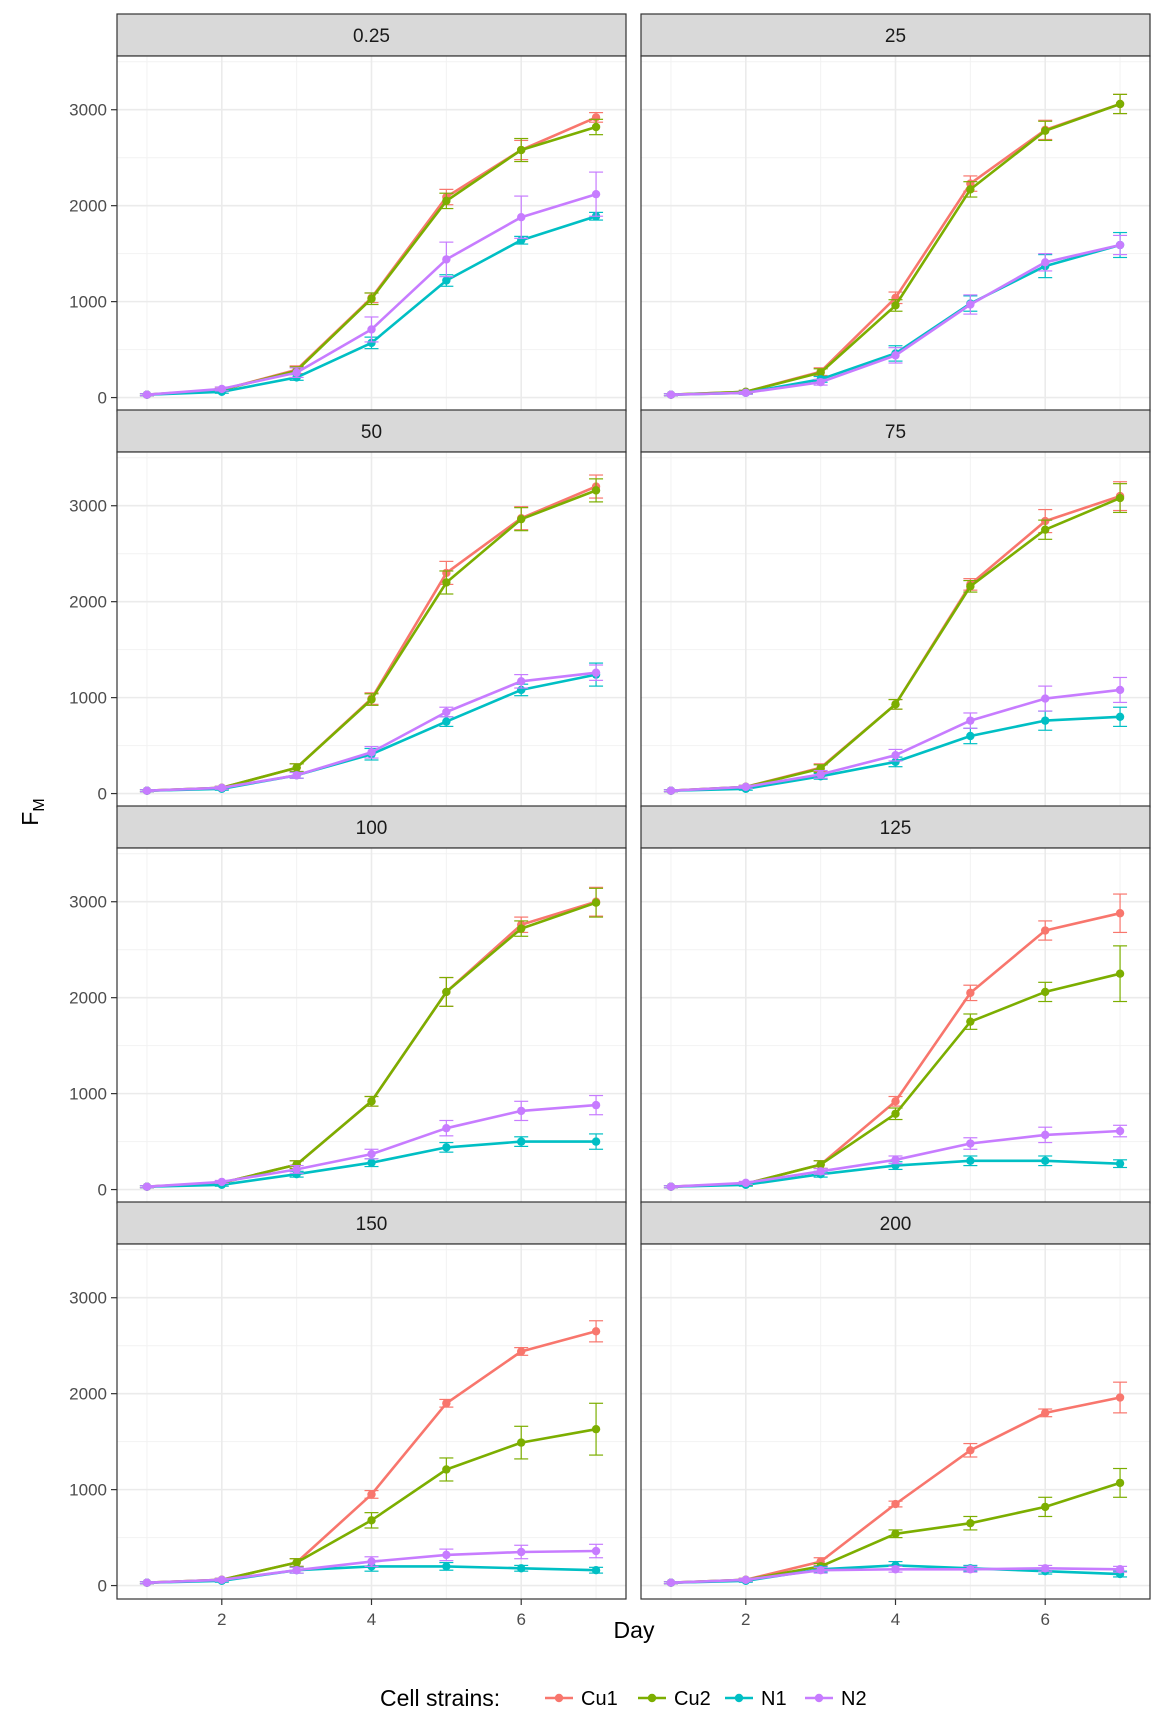 The width and height of the screenshot is (1157, 1718). Describe the element at coordinates (88, 1394) in the screenshot. I see `y-tick-label: 2000` at that location.